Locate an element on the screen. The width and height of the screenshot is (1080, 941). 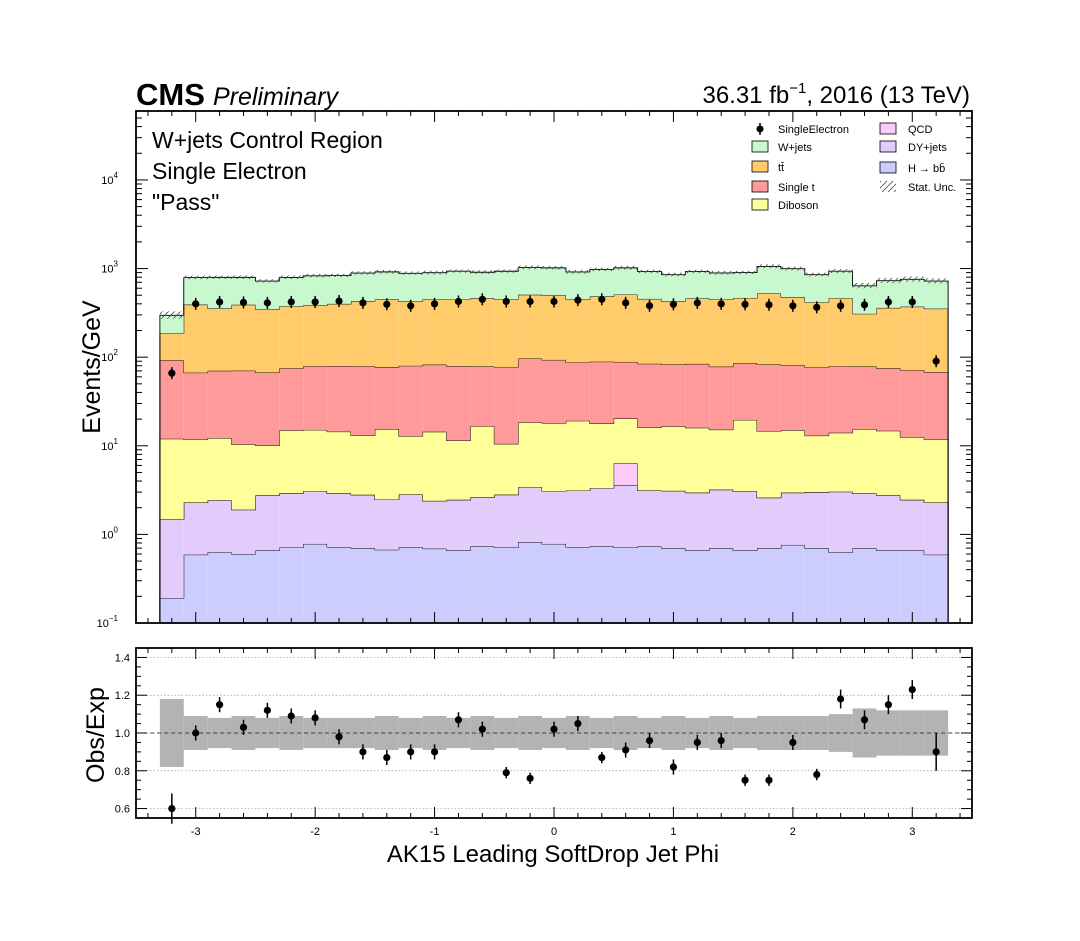
legend-entry-statunc: Stat. Unc. is located at coordinates (918, 187).